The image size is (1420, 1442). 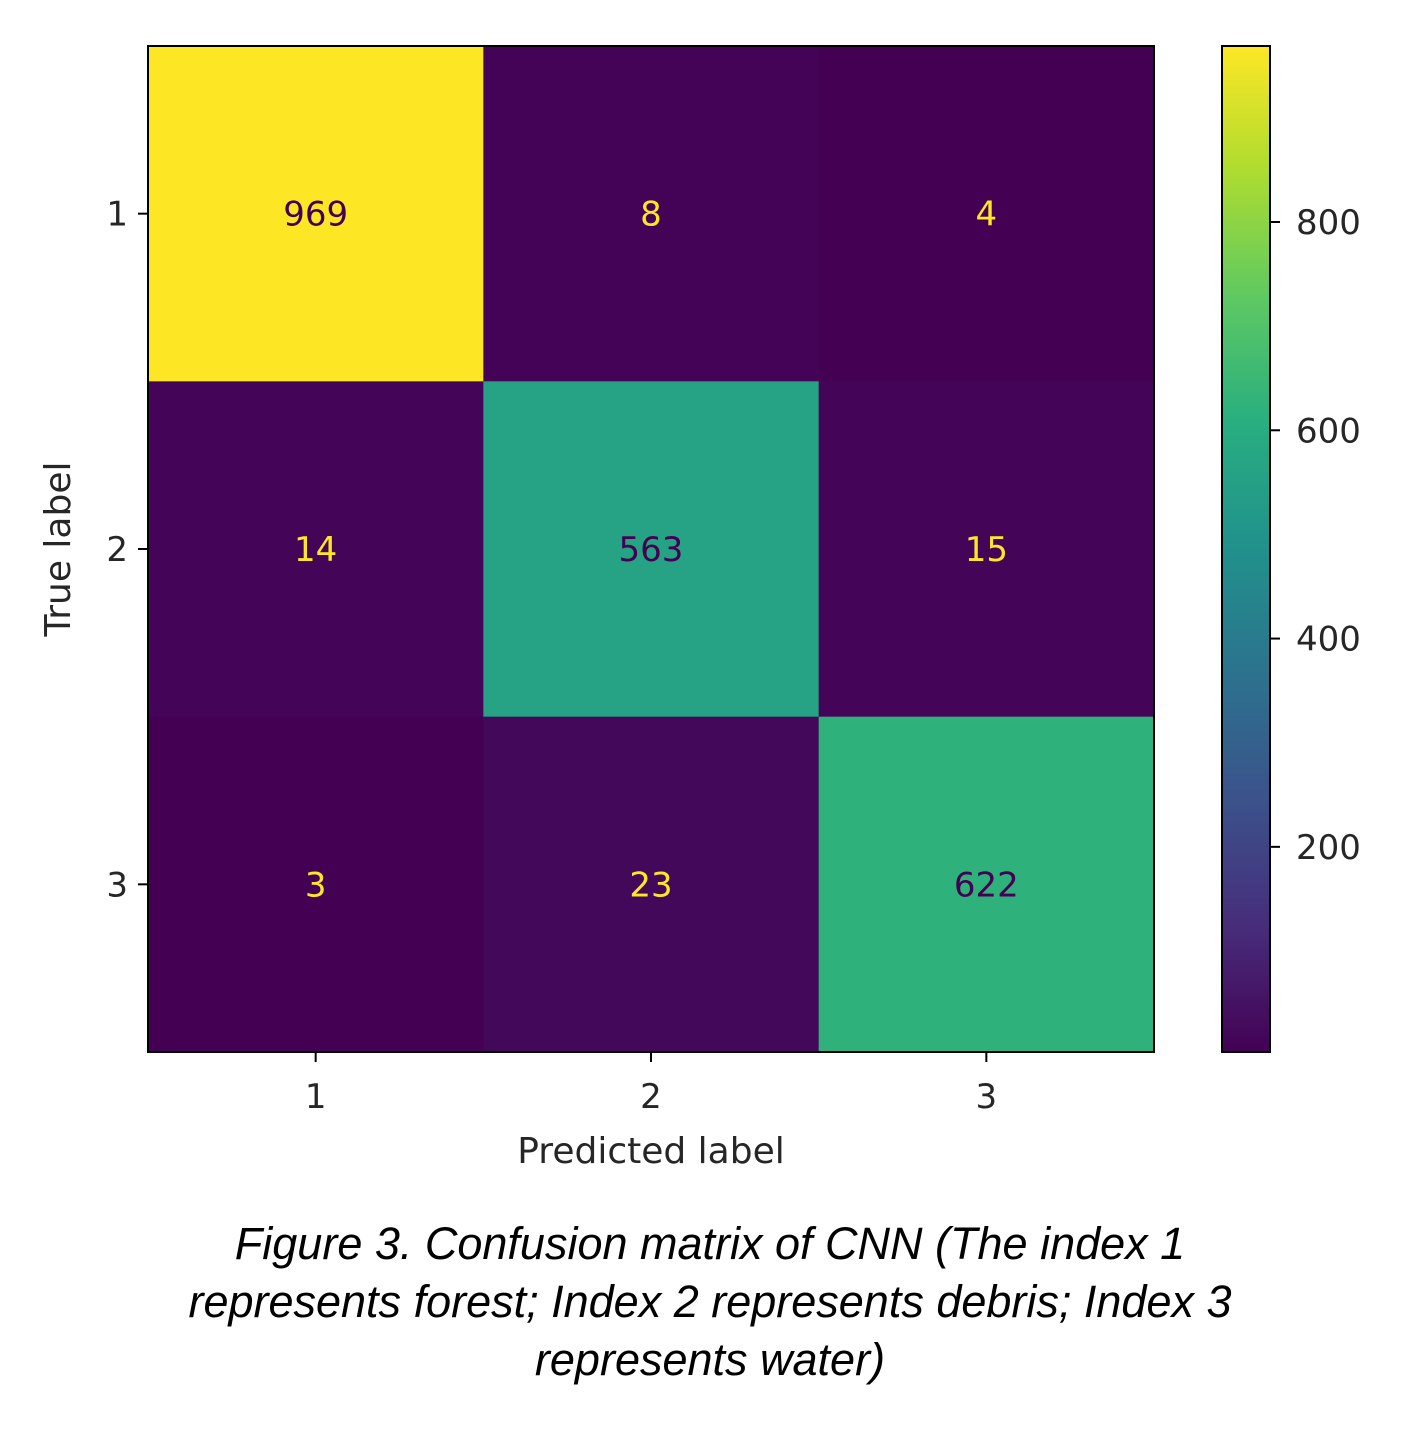 What do you see at coordinates (316, 1097) in the screenshot?
I see `x-tick-label: 1` at bounding box center [316, 1097].